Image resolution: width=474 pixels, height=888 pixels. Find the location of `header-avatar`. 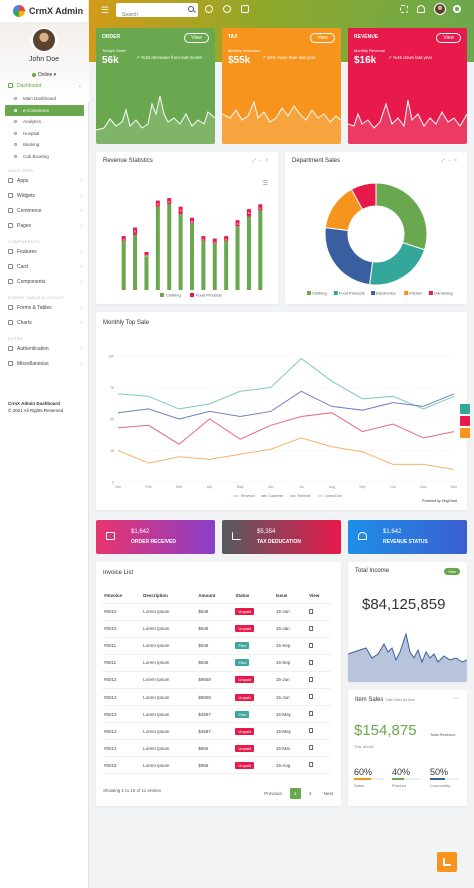

header-avatar is located at coordinates (440, 9).